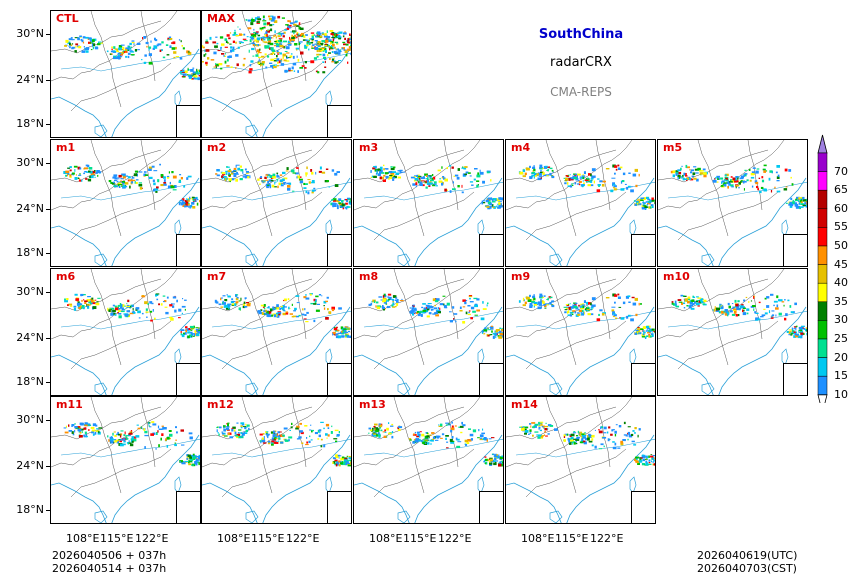 The width and height of the screenshot is (860, 588). I want to click on lon-label: 108°E, so click(234, 538).